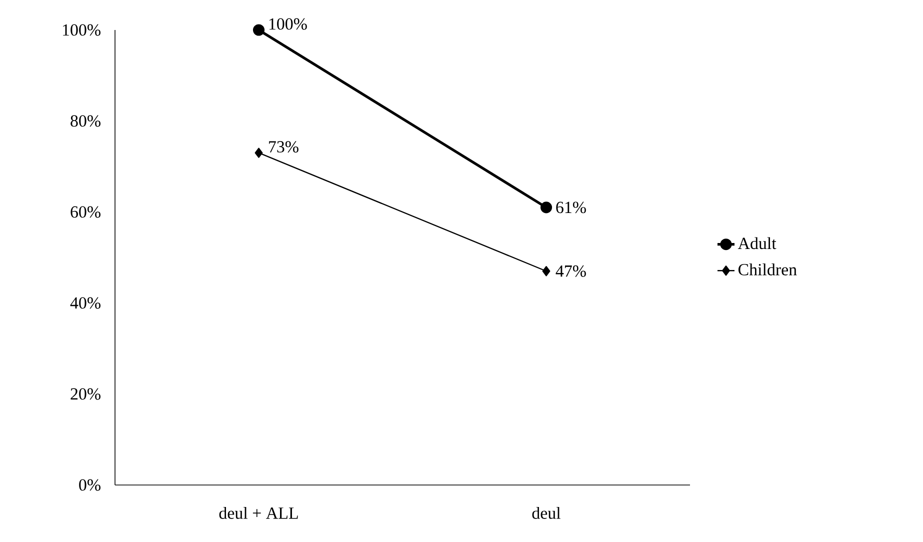  I want to click on data-label: 61%, so click(571, 208).